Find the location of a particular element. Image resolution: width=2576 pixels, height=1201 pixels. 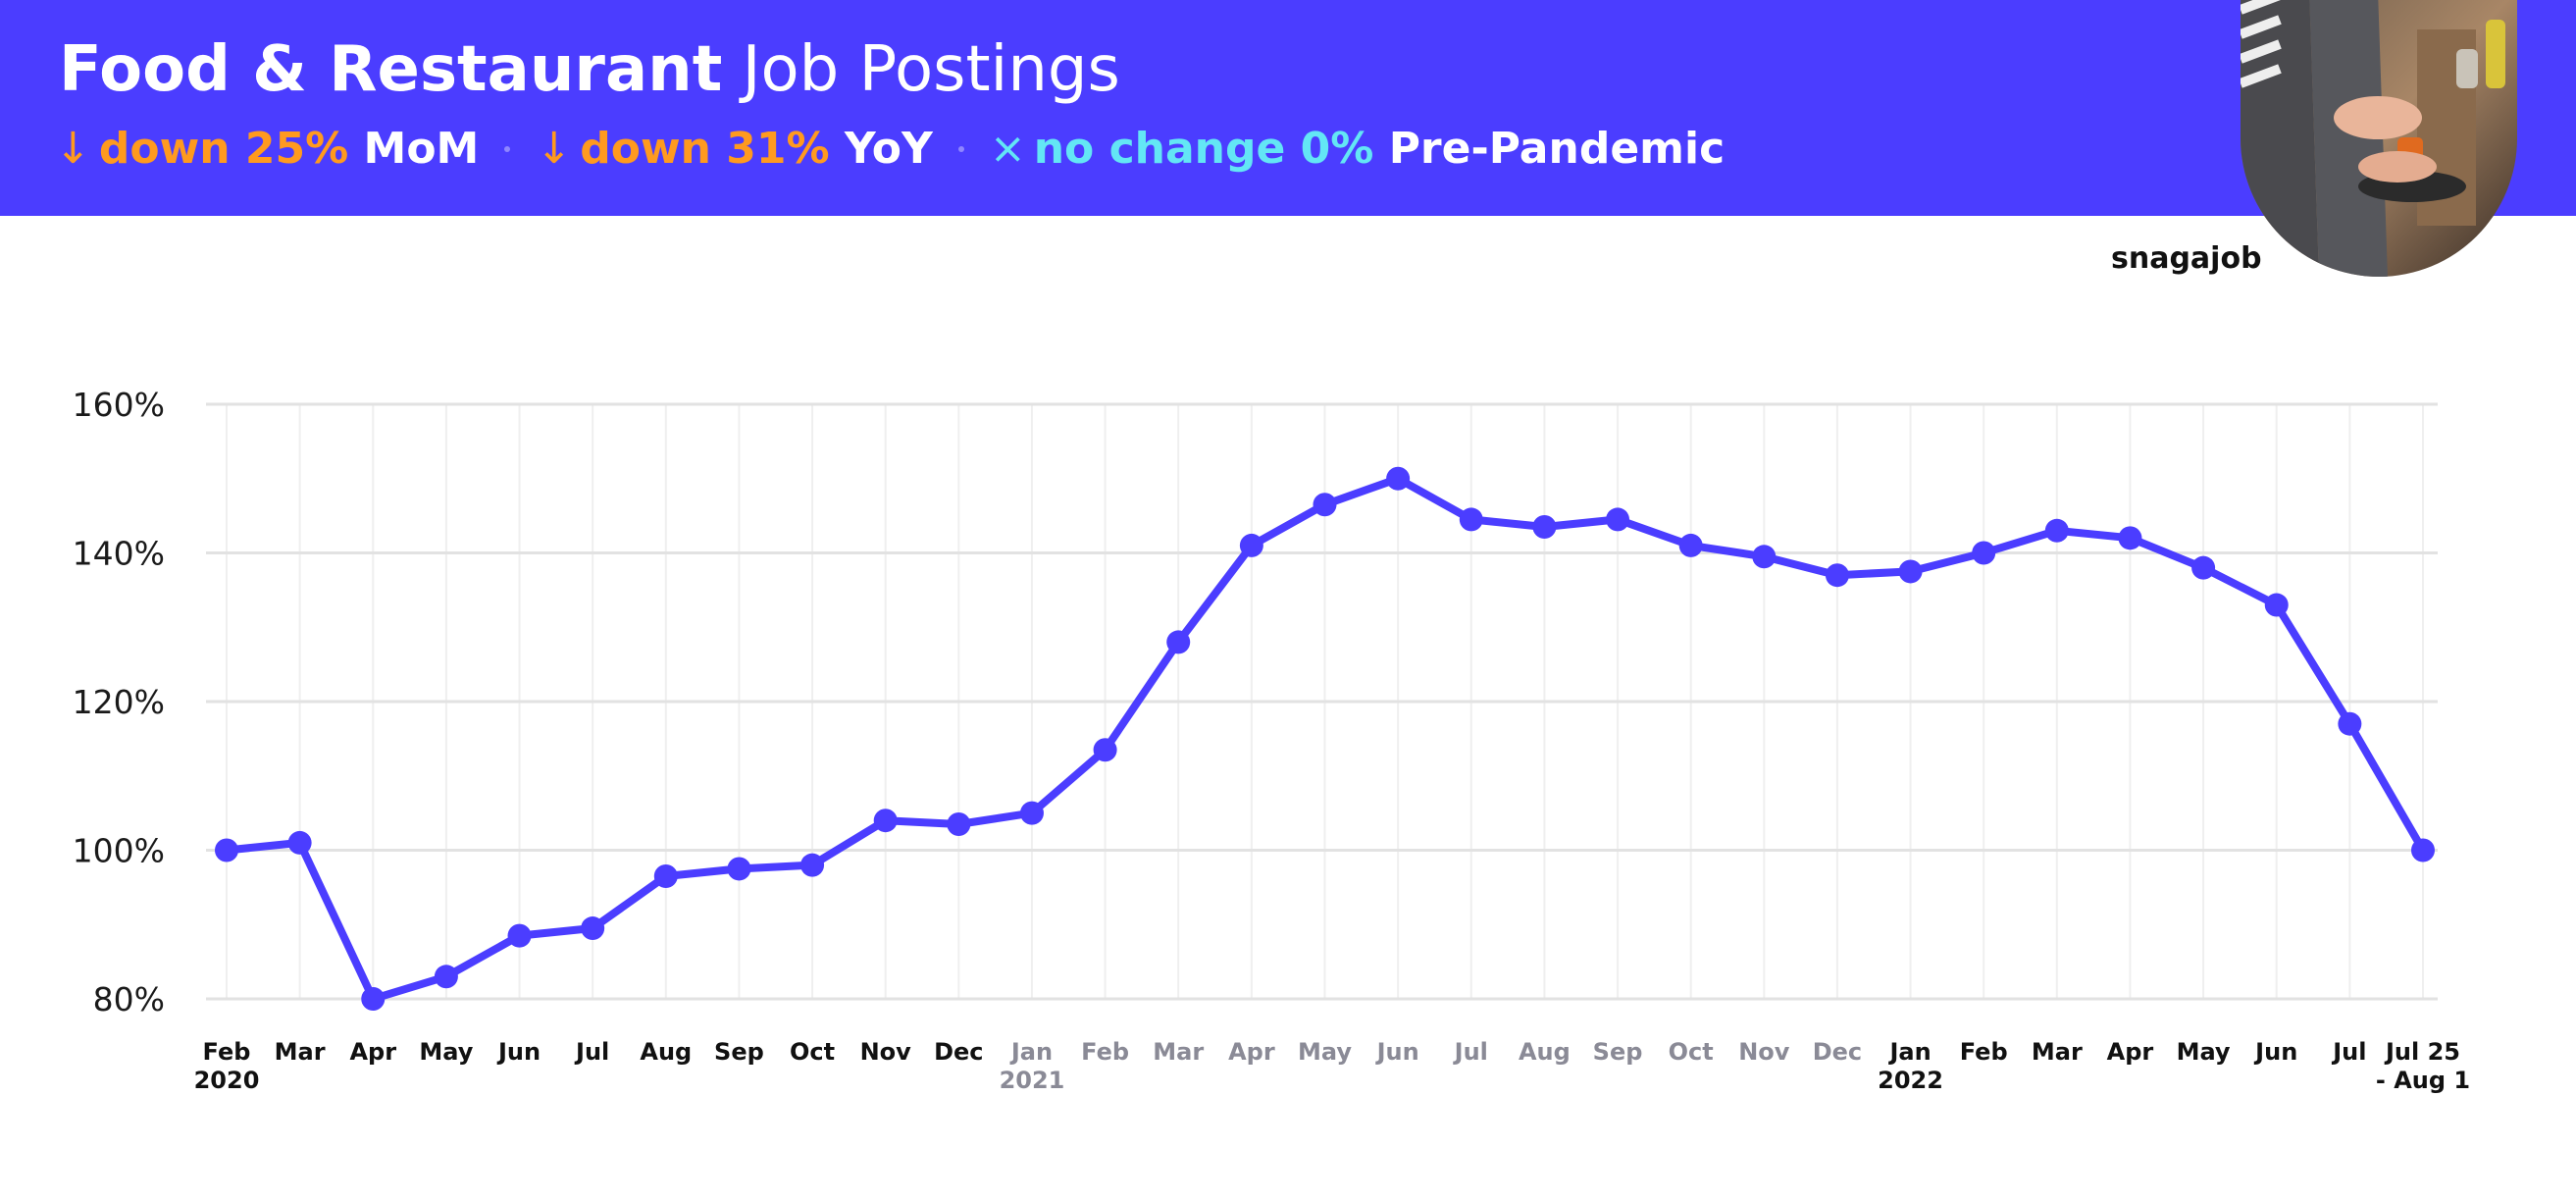

x-tick-sublabel: 2021 is located at coordinates (1032, 1080).